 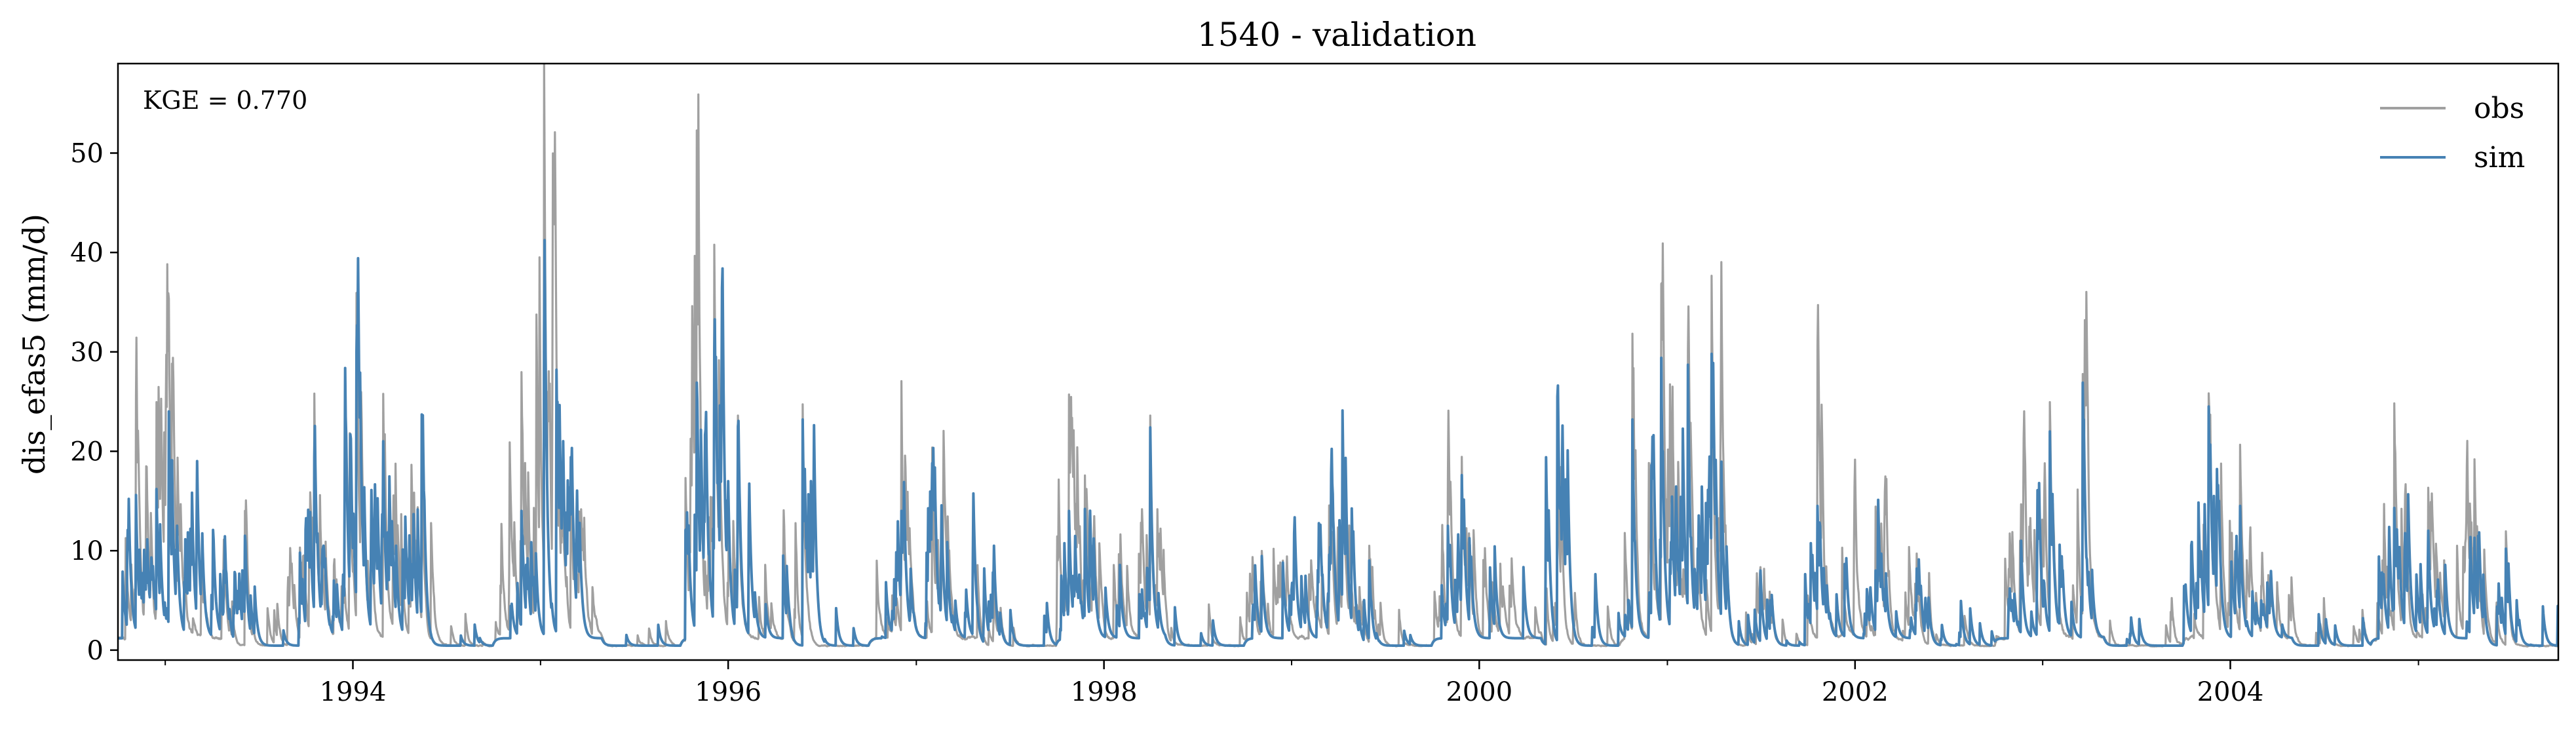 I want to click on x-tick-label: 2000, so click(x=1479, y=692).